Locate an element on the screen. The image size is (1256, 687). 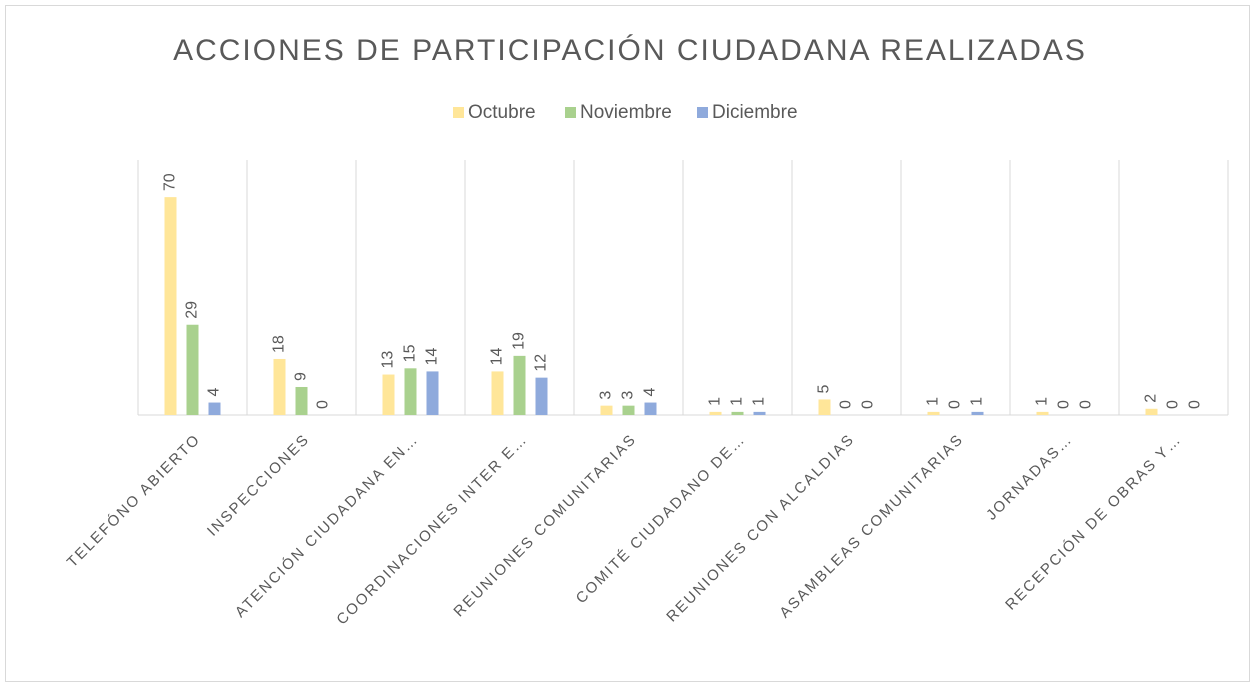
data-label: 9 is located at coordinates (301, 376).